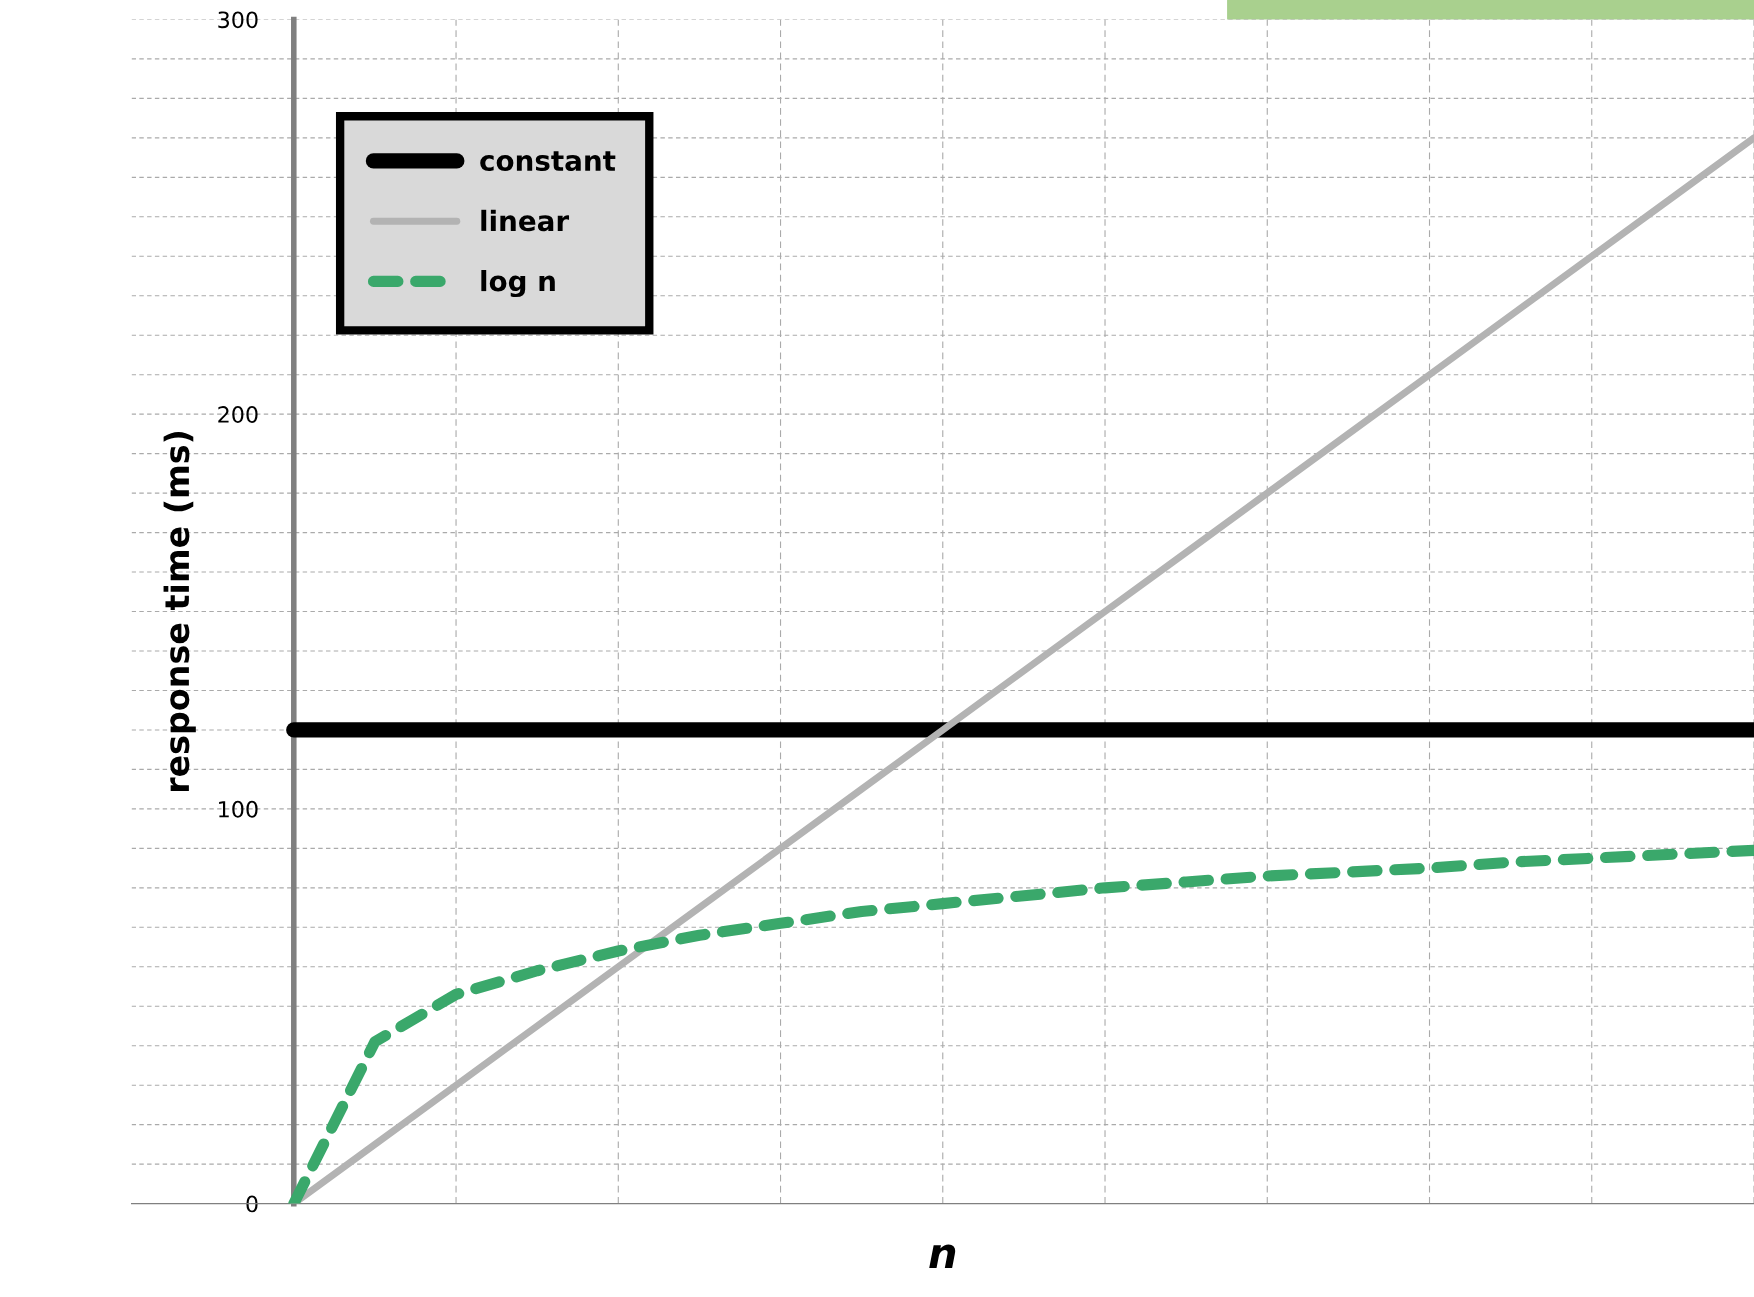 The image size is (1754, 1297). What do you see at coordinates (942, 1256) in the screenshot?
I see `x-axis-title: n` at bounding box center [942, 1256].